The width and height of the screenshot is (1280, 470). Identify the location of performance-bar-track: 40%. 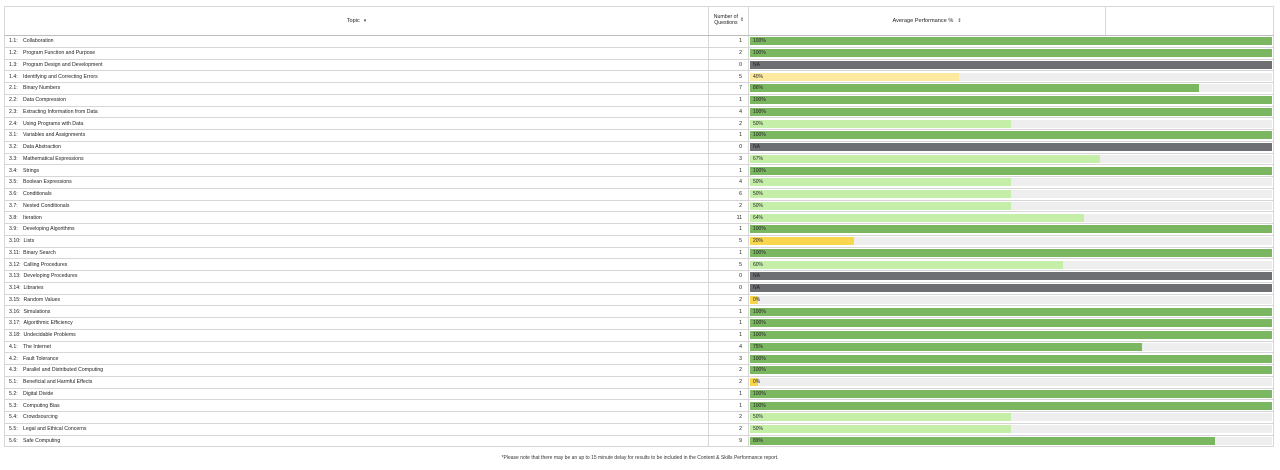
(1011, 76).